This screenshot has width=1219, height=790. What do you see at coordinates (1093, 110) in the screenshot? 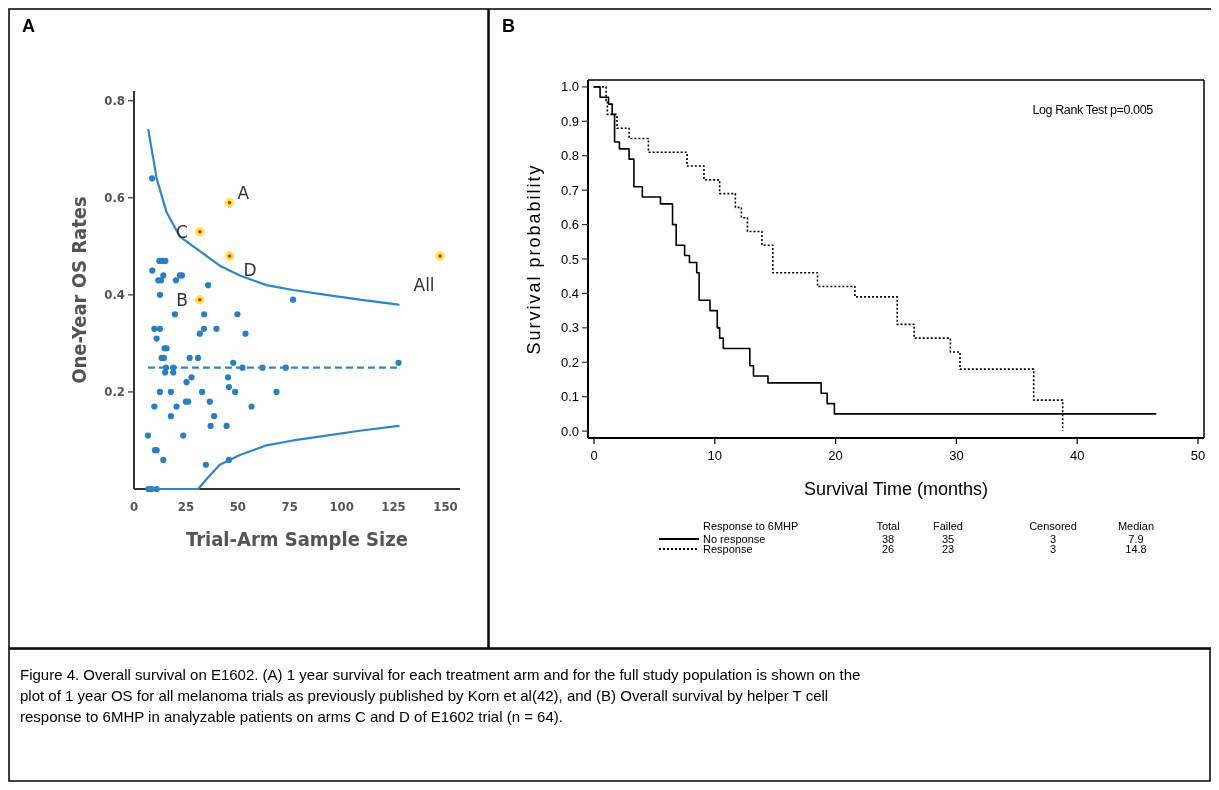
I see `annotation: Log Rank Test p=0.005` at bounding box center [1093, 110].